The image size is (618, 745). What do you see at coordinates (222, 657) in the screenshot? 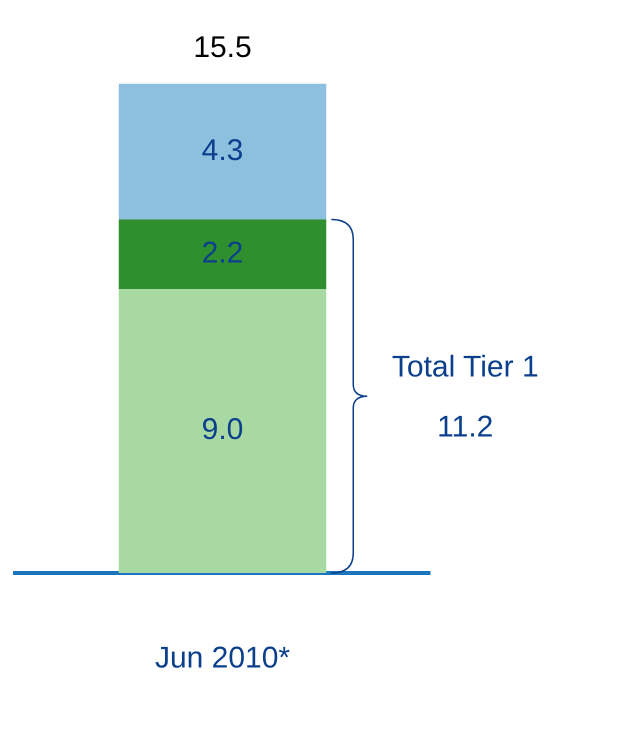
I see `x-tick-label: Jun 2010*` at bounding box center [222, 657].